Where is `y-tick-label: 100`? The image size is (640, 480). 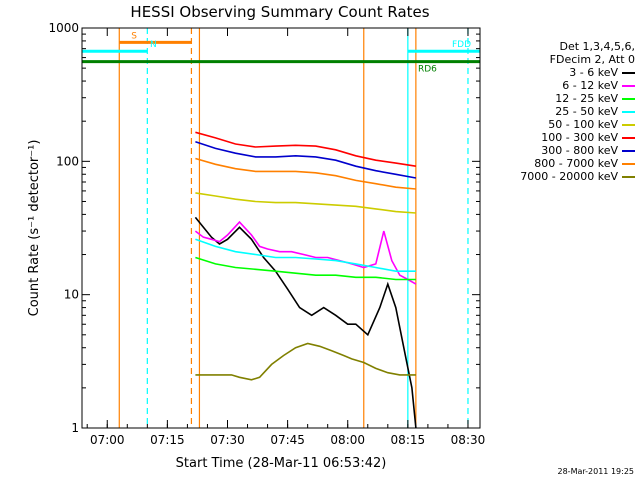
y-tick-label: 100 is located at coordinates (67, 161).